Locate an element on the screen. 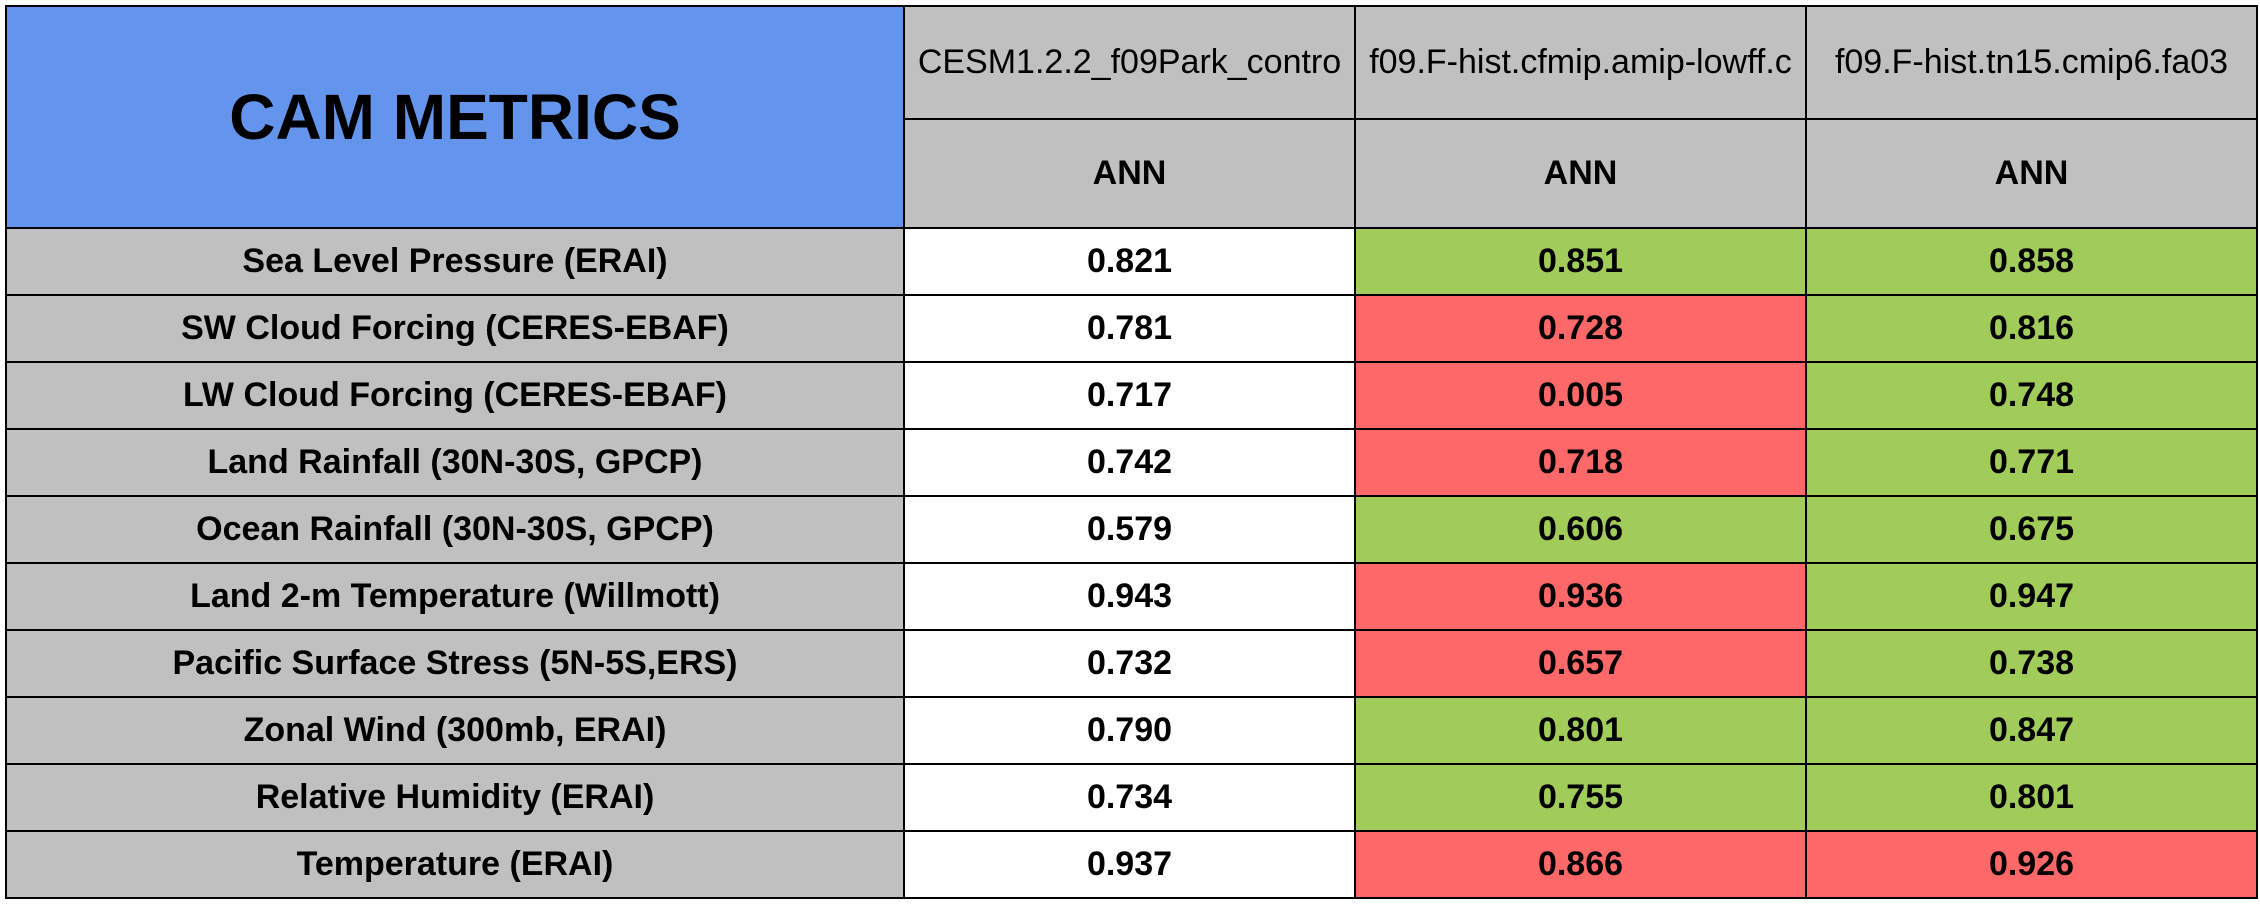 The height and width of the screenshot is (911, 2260). metric-value-cell: 0.738 is located at coordinates (2031, 663).